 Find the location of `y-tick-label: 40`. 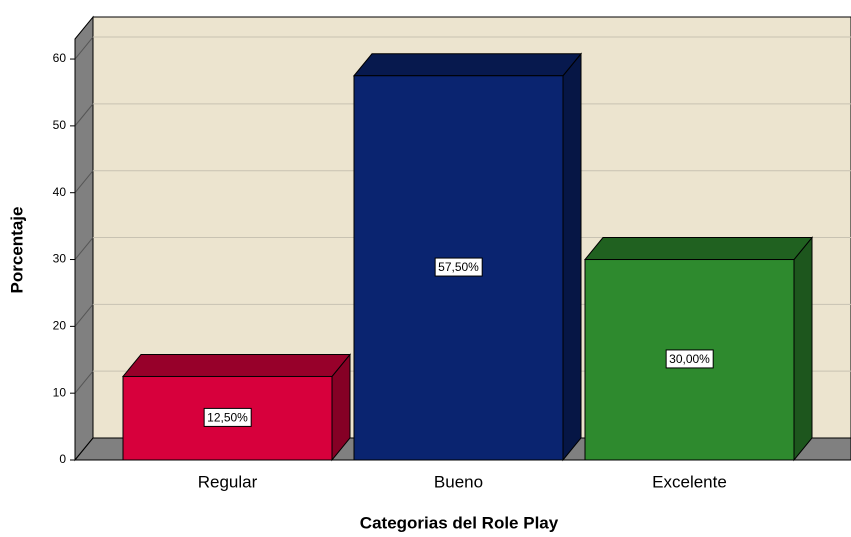

y-tick-label: 40 is located at coordinates (60, 192).